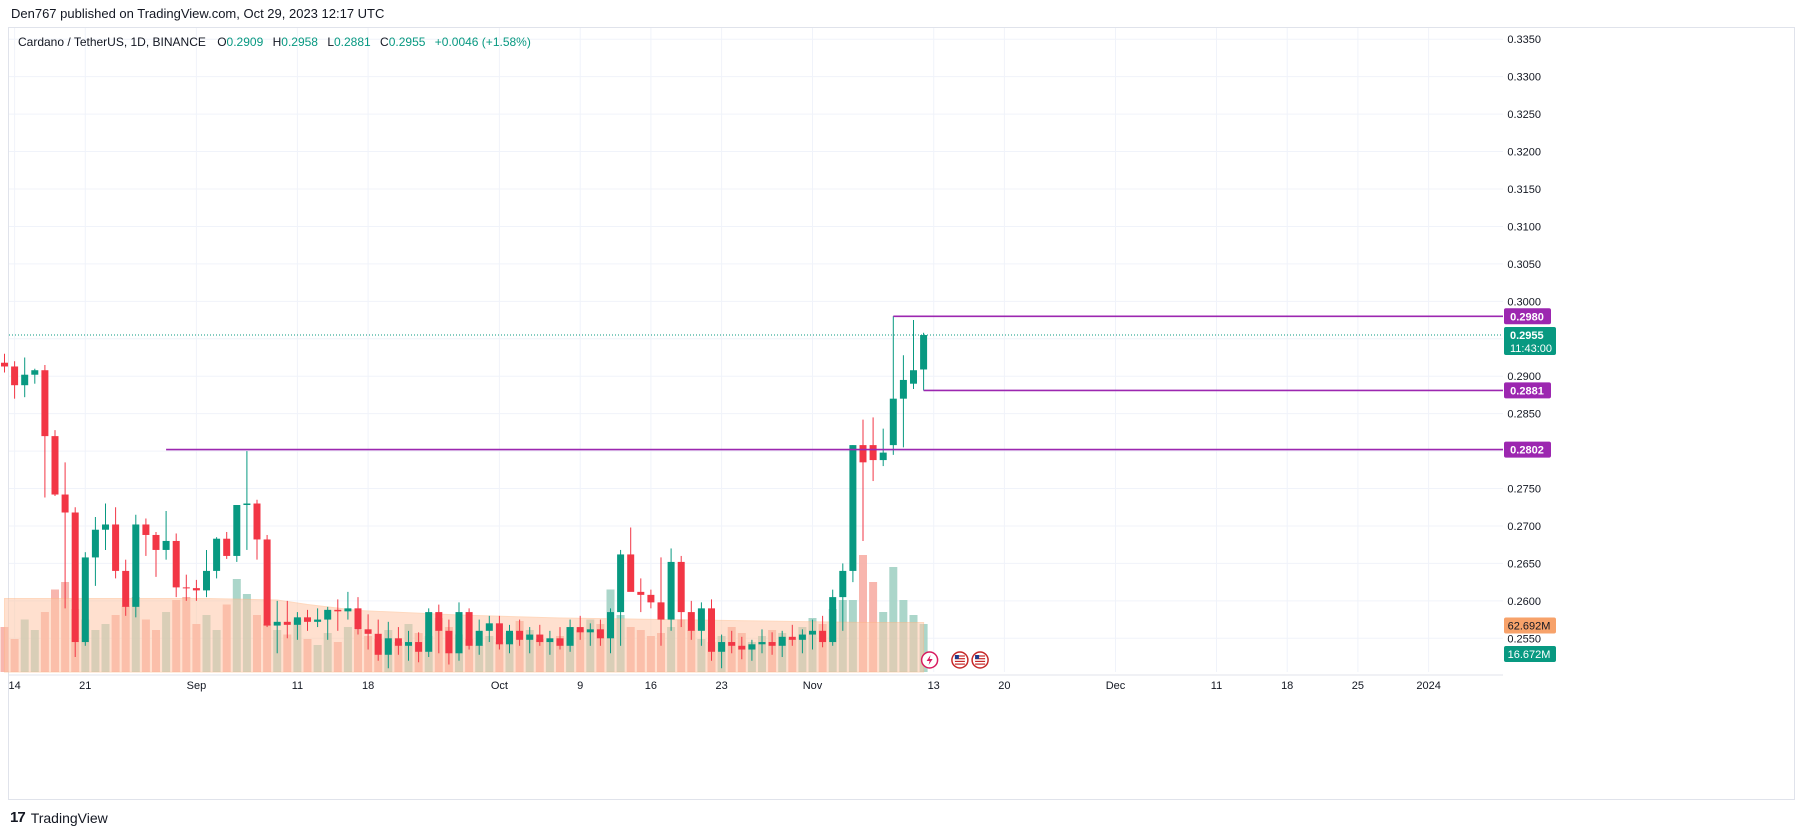 The width and height of the screenshot is (1803, 836). Describe the element at coordinates (85, 686) in the screenshot. I see `time-tick-label: 21` at that location.